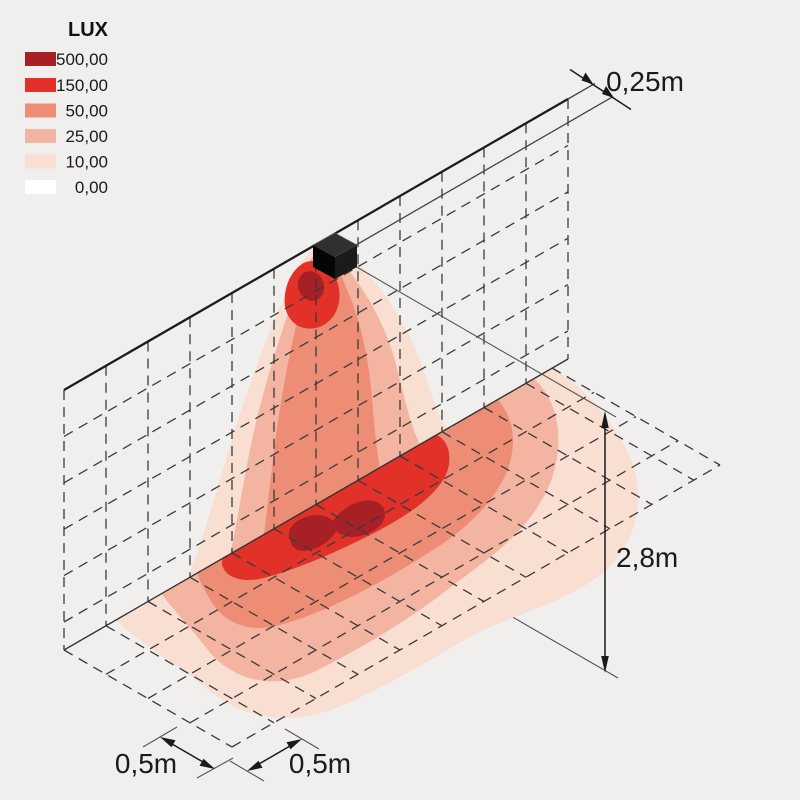 The image size is (800, 800). I want to click on lamp-left-face, so click(324, 262).